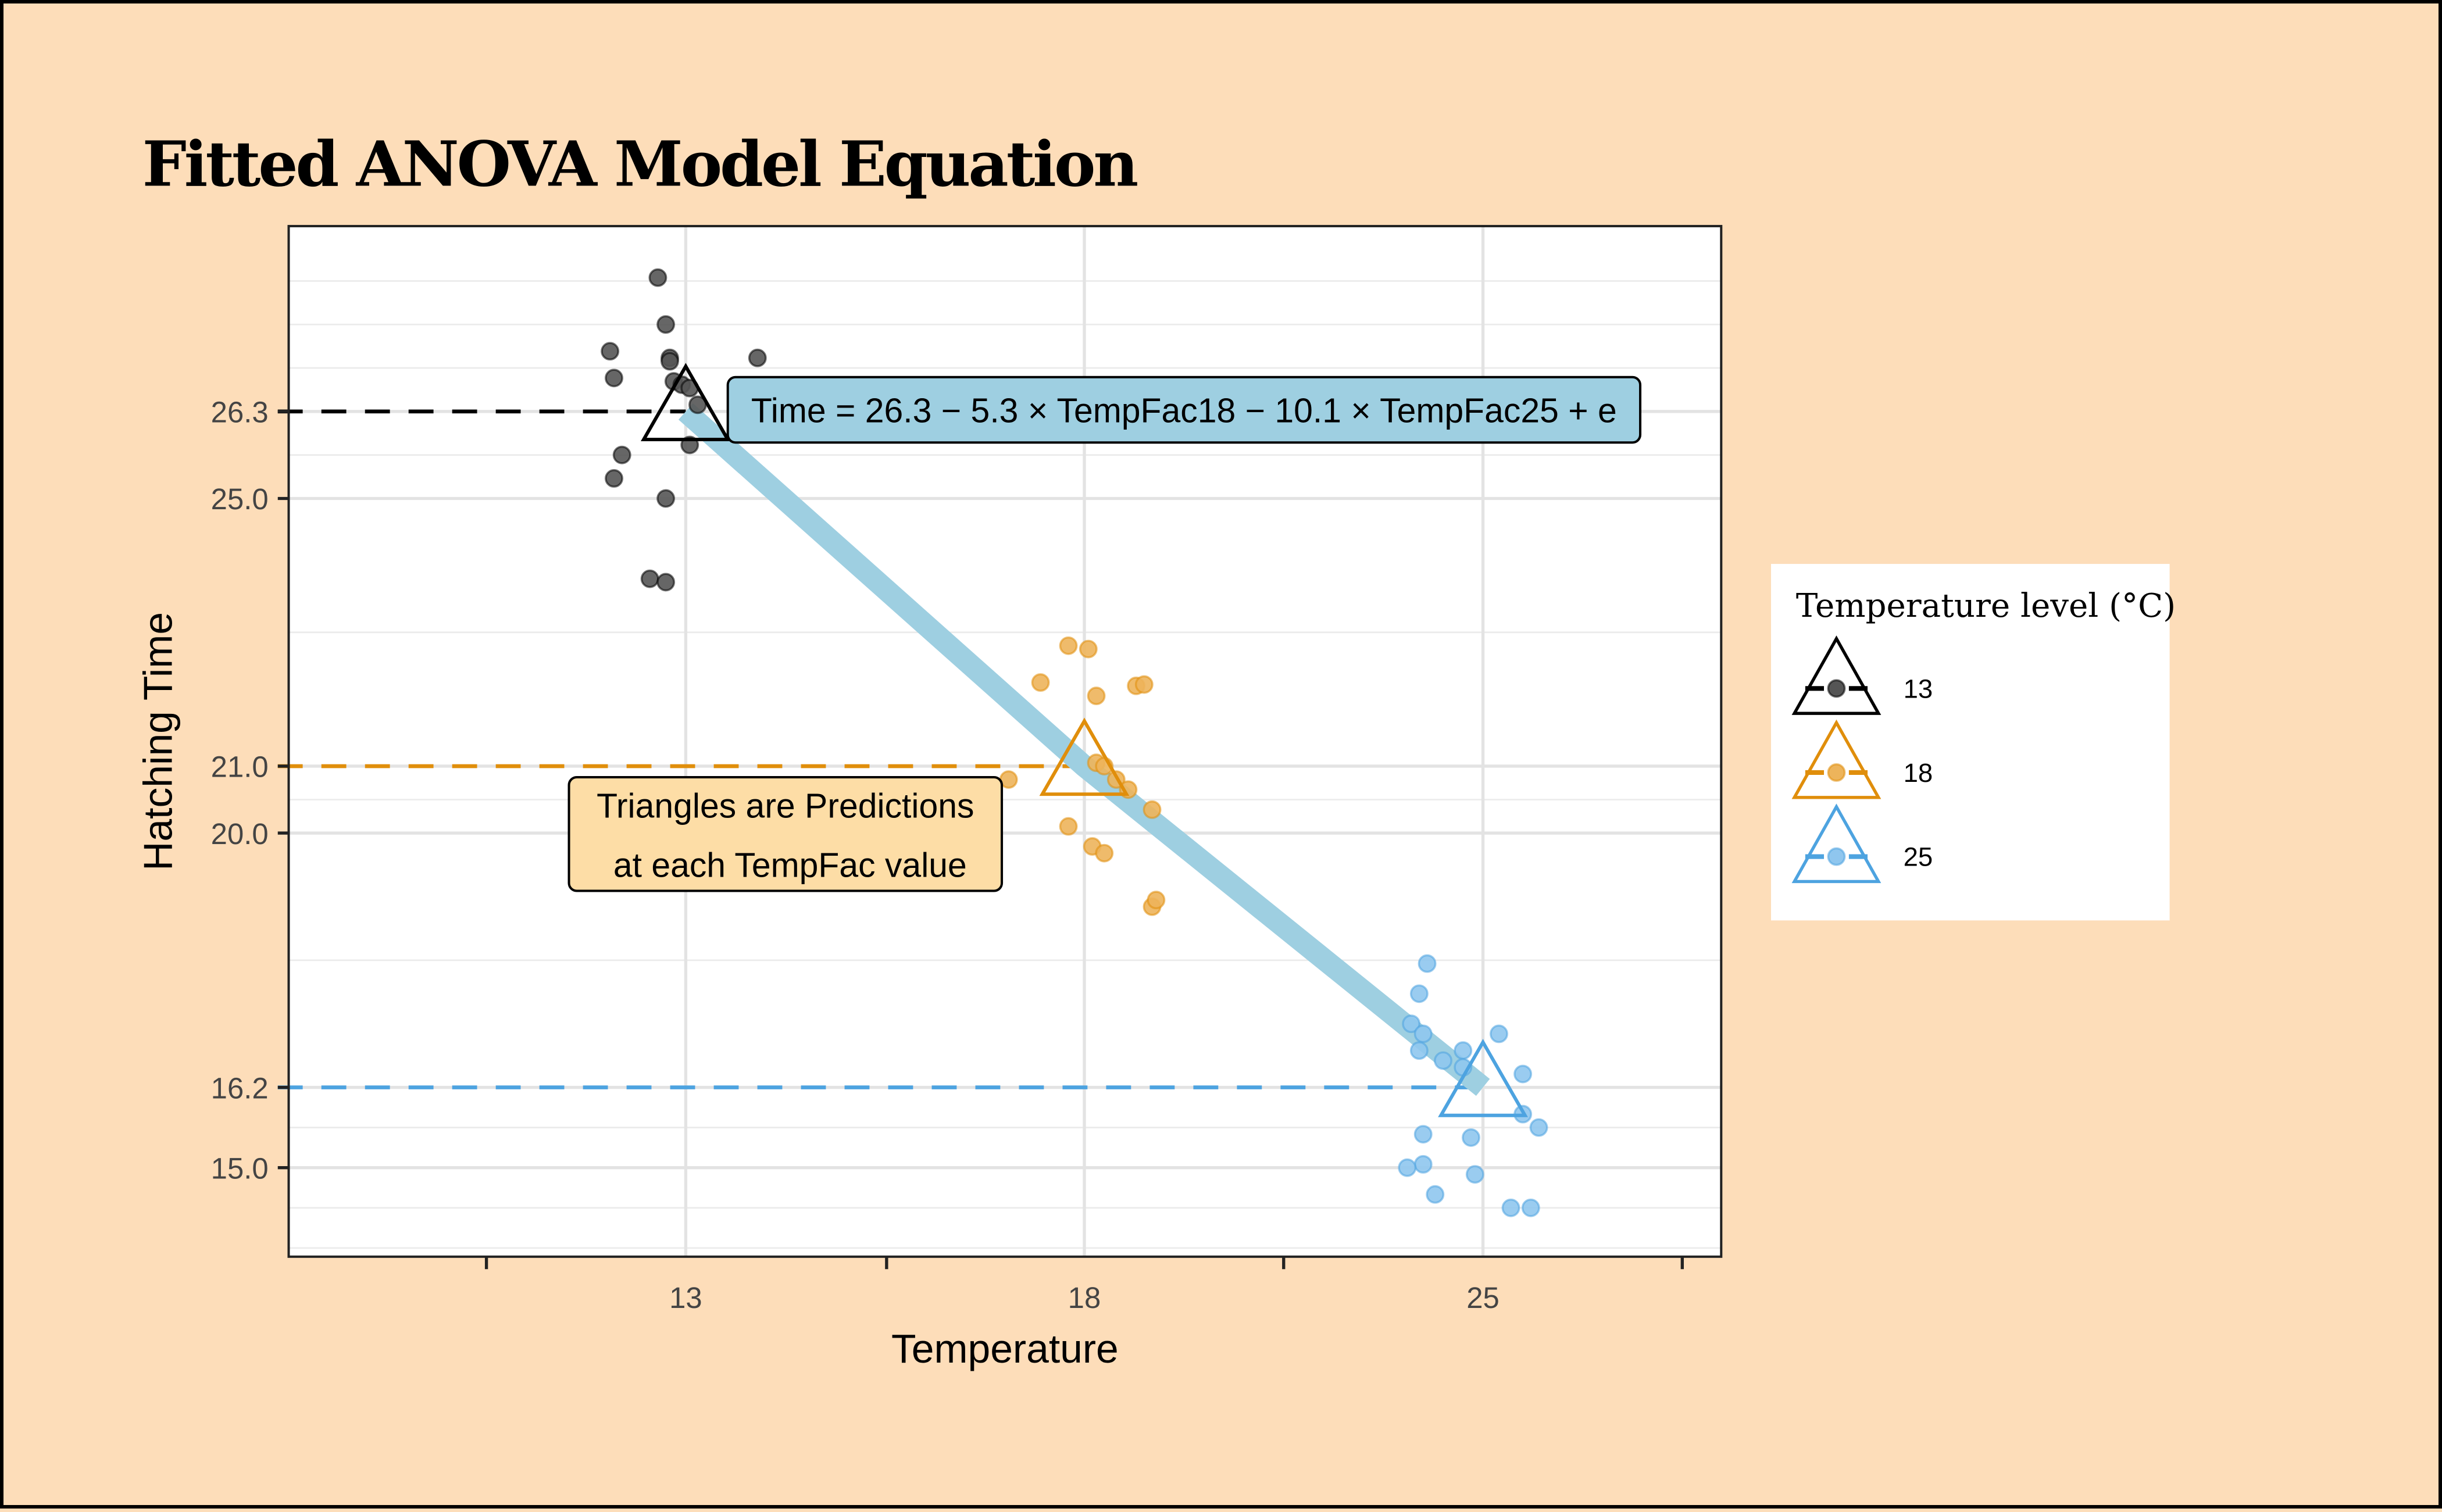 The width and height of the screenshot is (2442, 1512). What do you see at coordinates (240, 1169) in the screenshot?
I see `y-tick-label: 15.0` at bounding box center [240, 1169].